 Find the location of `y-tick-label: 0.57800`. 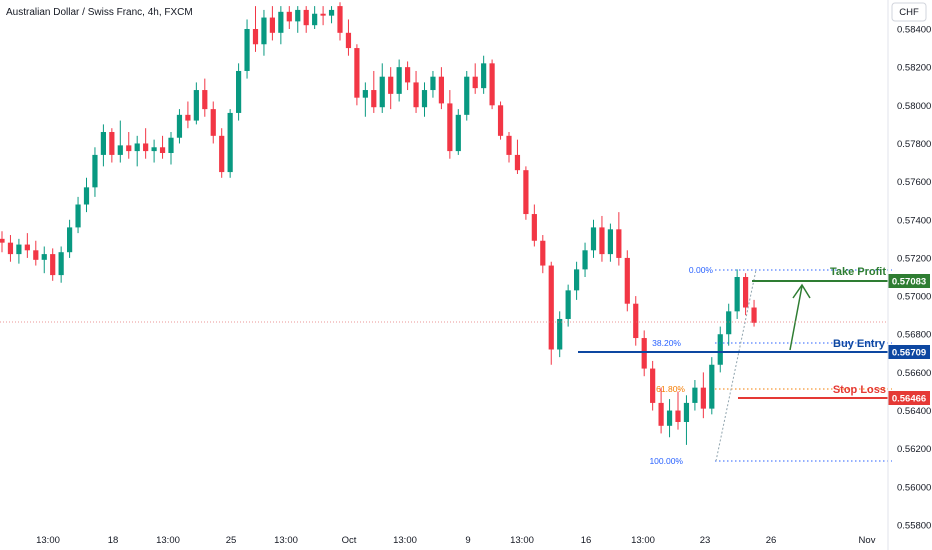

y-tick-label: 0.57800 is located at coordinates (914, 144).